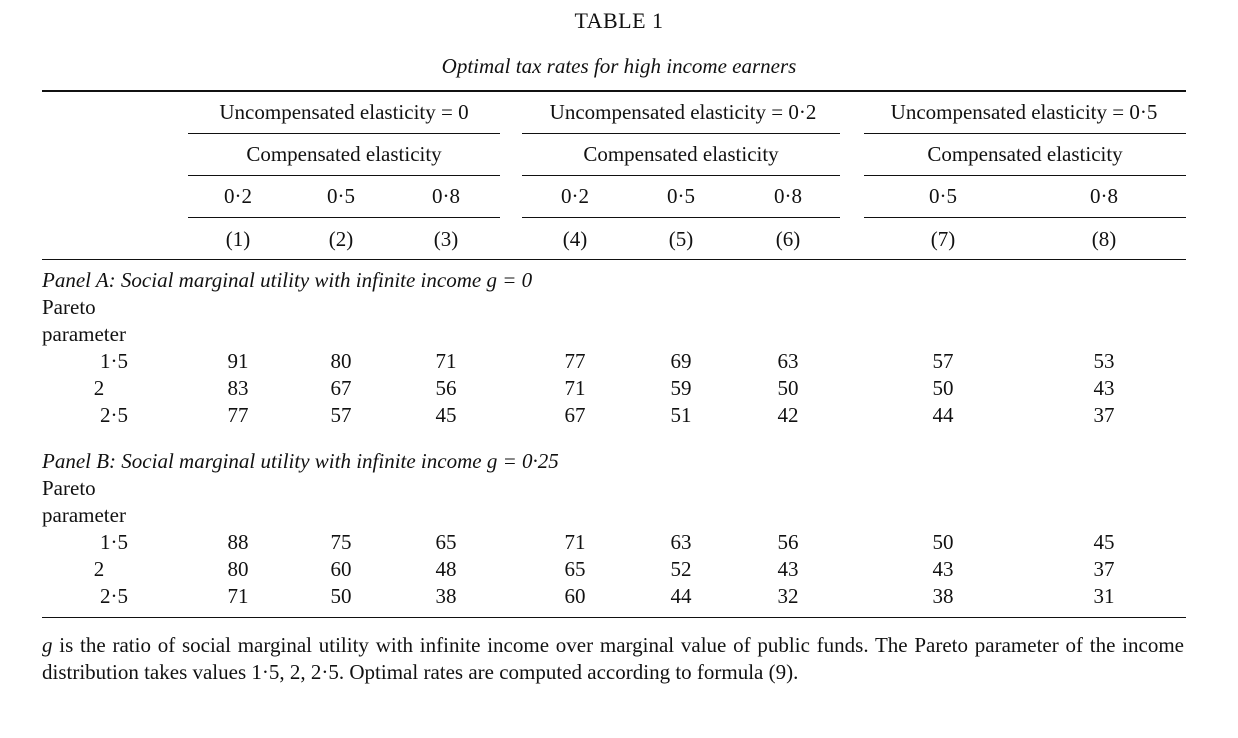 The image size is (1238, 738). Describe the element at coordinates (575, 596) in the screenshot. I see `cell-col-4: 60` at that location.